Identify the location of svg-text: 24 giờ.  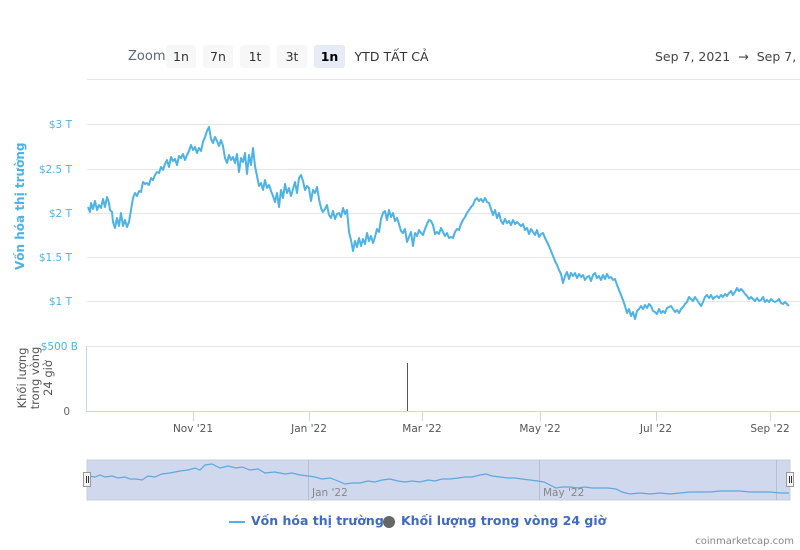
(48, 378).